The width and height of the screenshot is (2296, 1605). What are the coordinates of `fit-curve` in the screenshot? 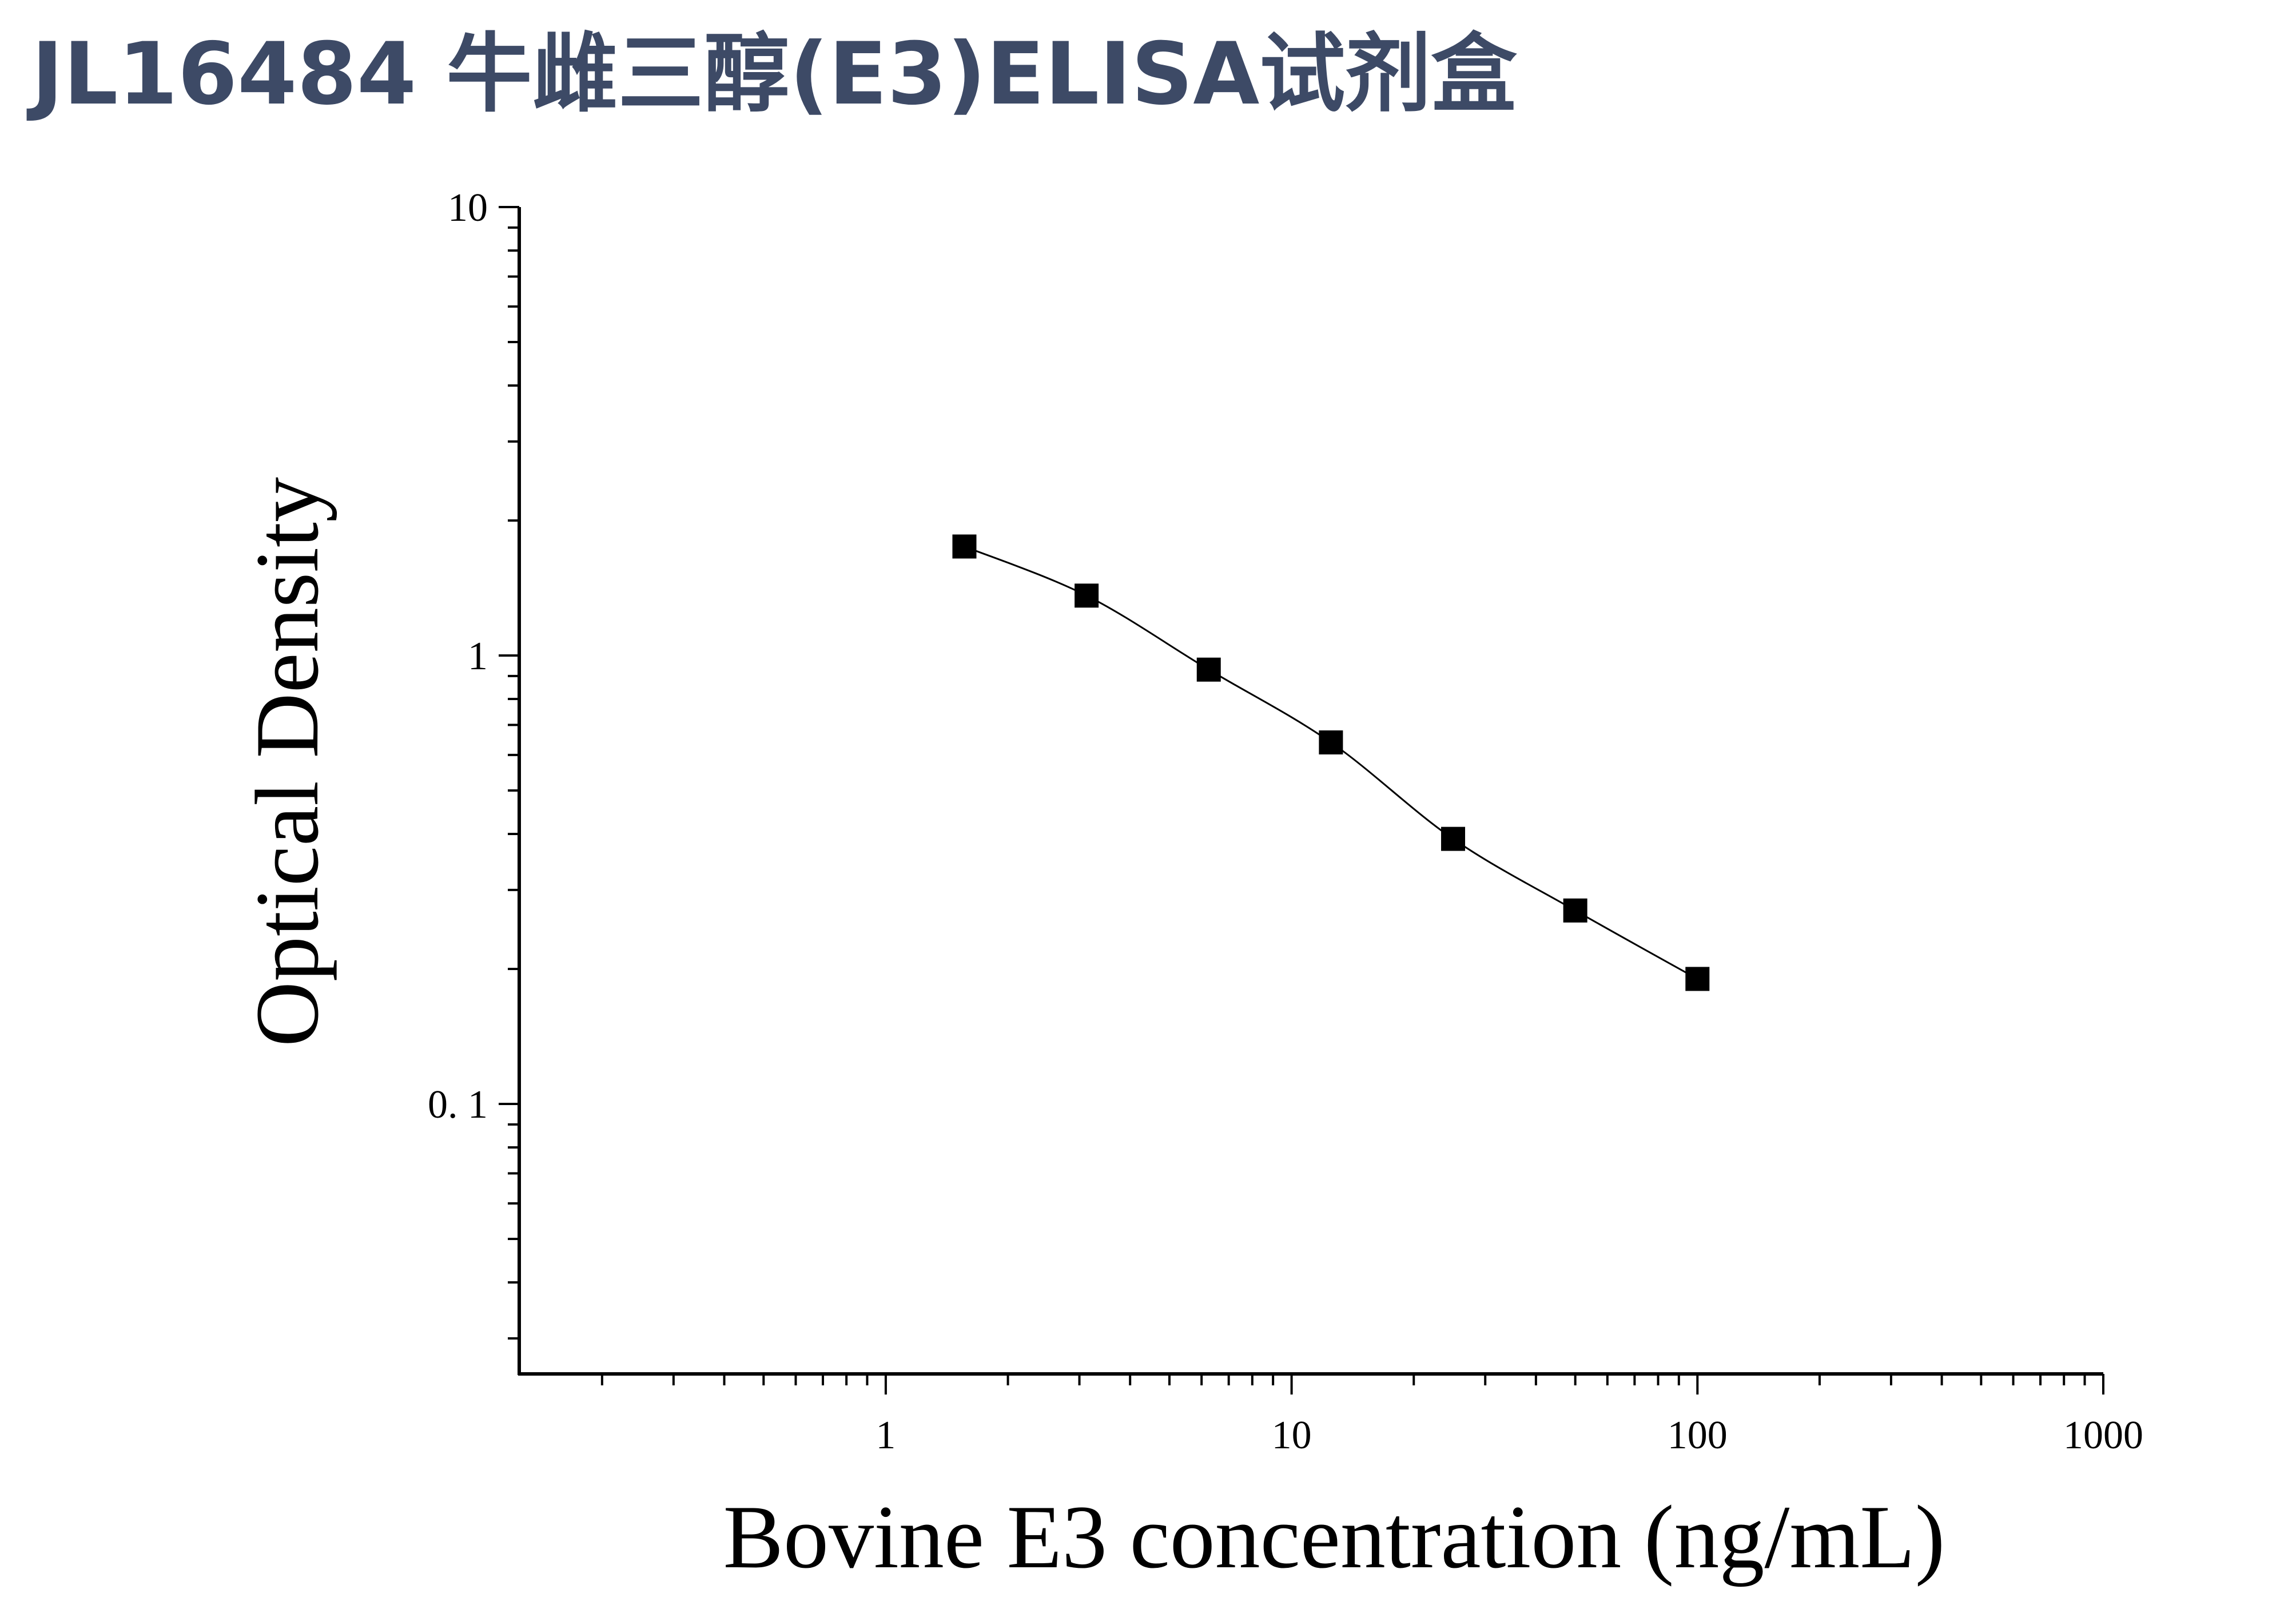 It's located at (1331, 763).